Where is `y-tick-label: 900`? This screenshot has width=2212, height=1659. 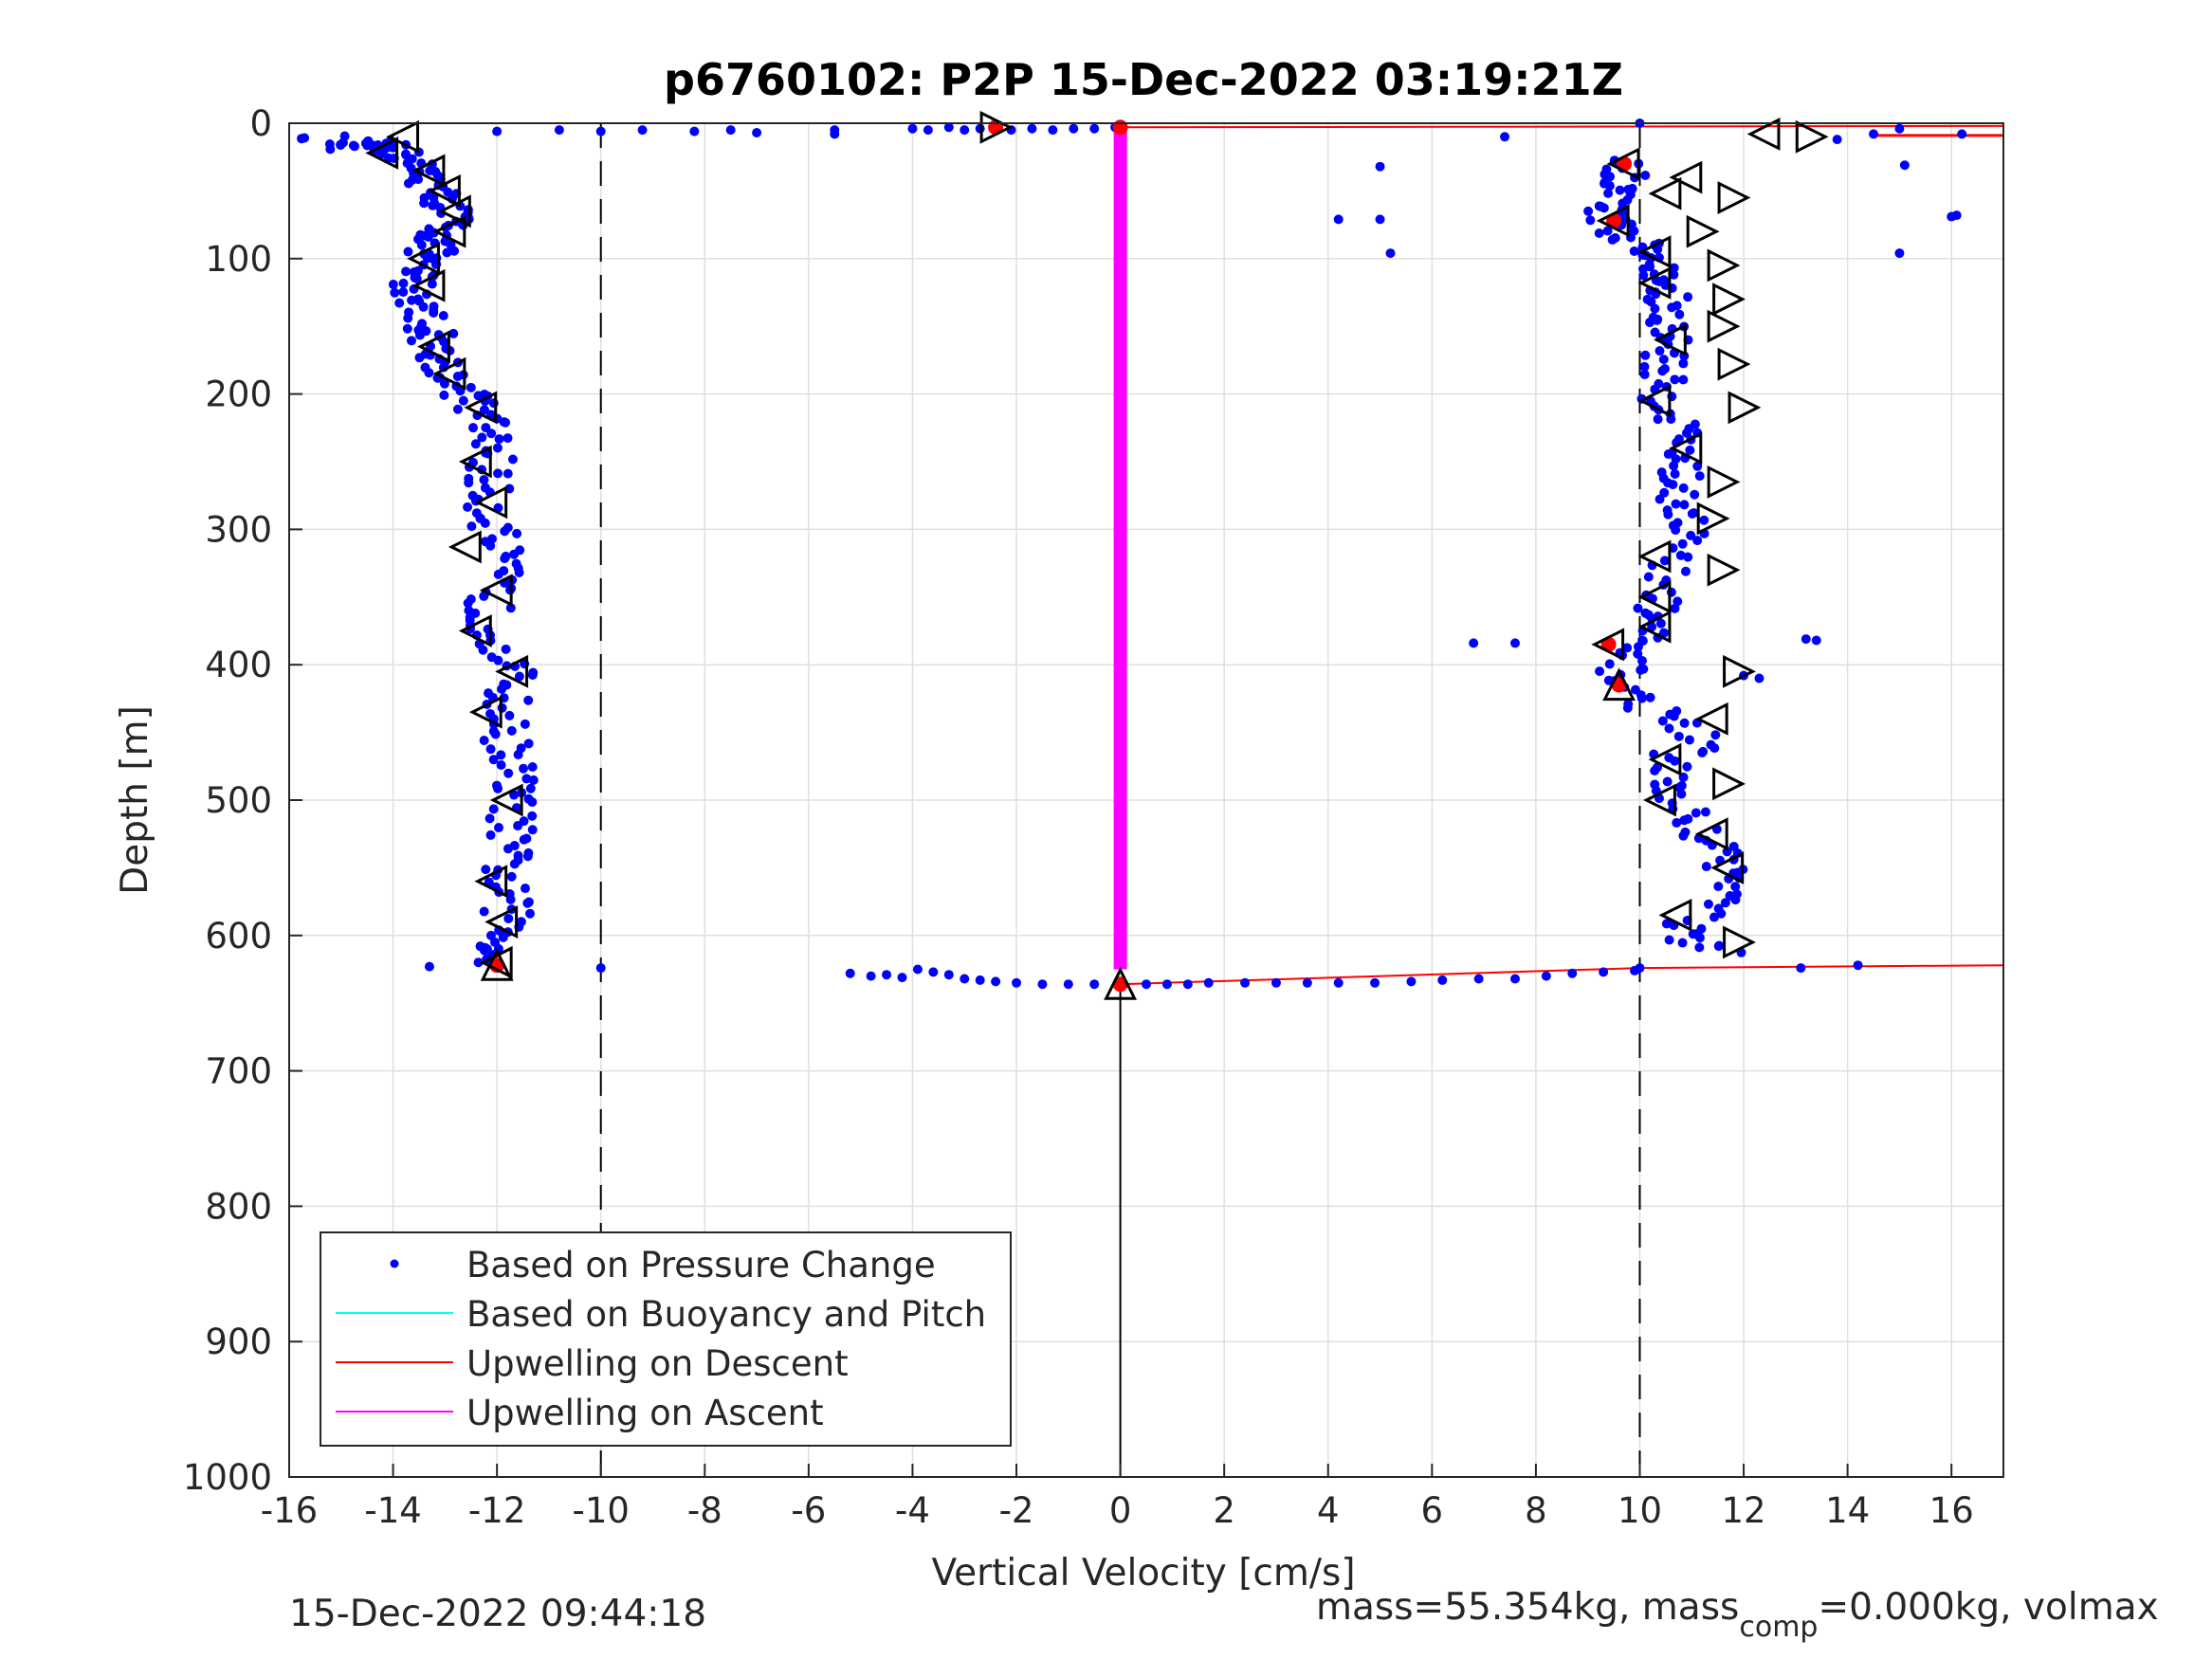 y-tick-label: 900 is located at coordinates (238, 1342).